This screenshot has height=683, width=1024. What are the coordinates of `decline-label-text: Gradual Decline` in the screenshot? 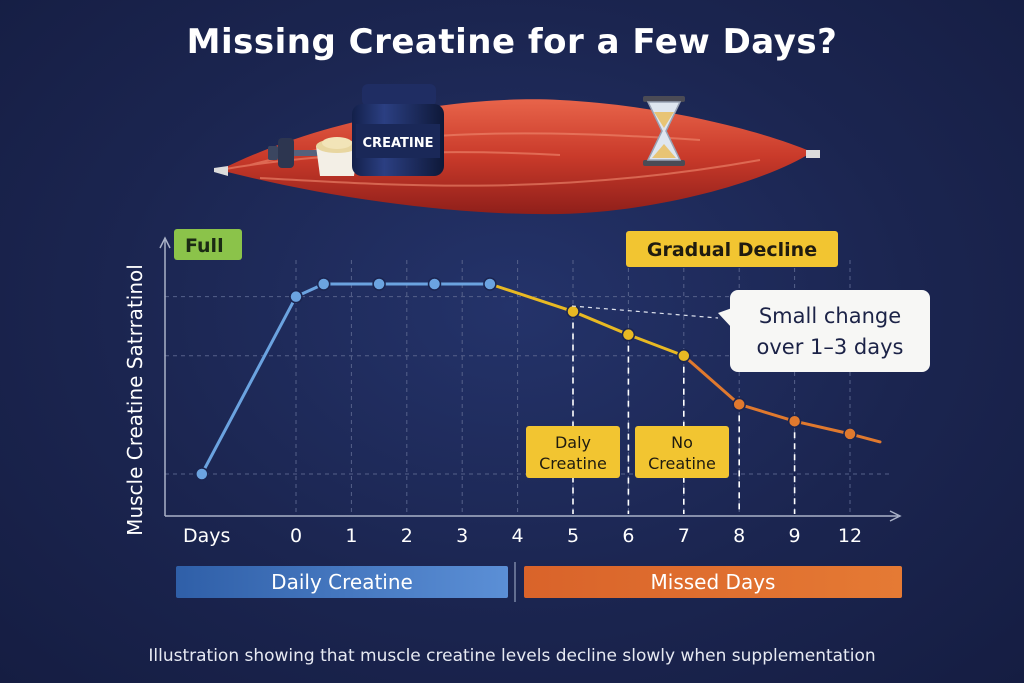 It's located at (732, 250).